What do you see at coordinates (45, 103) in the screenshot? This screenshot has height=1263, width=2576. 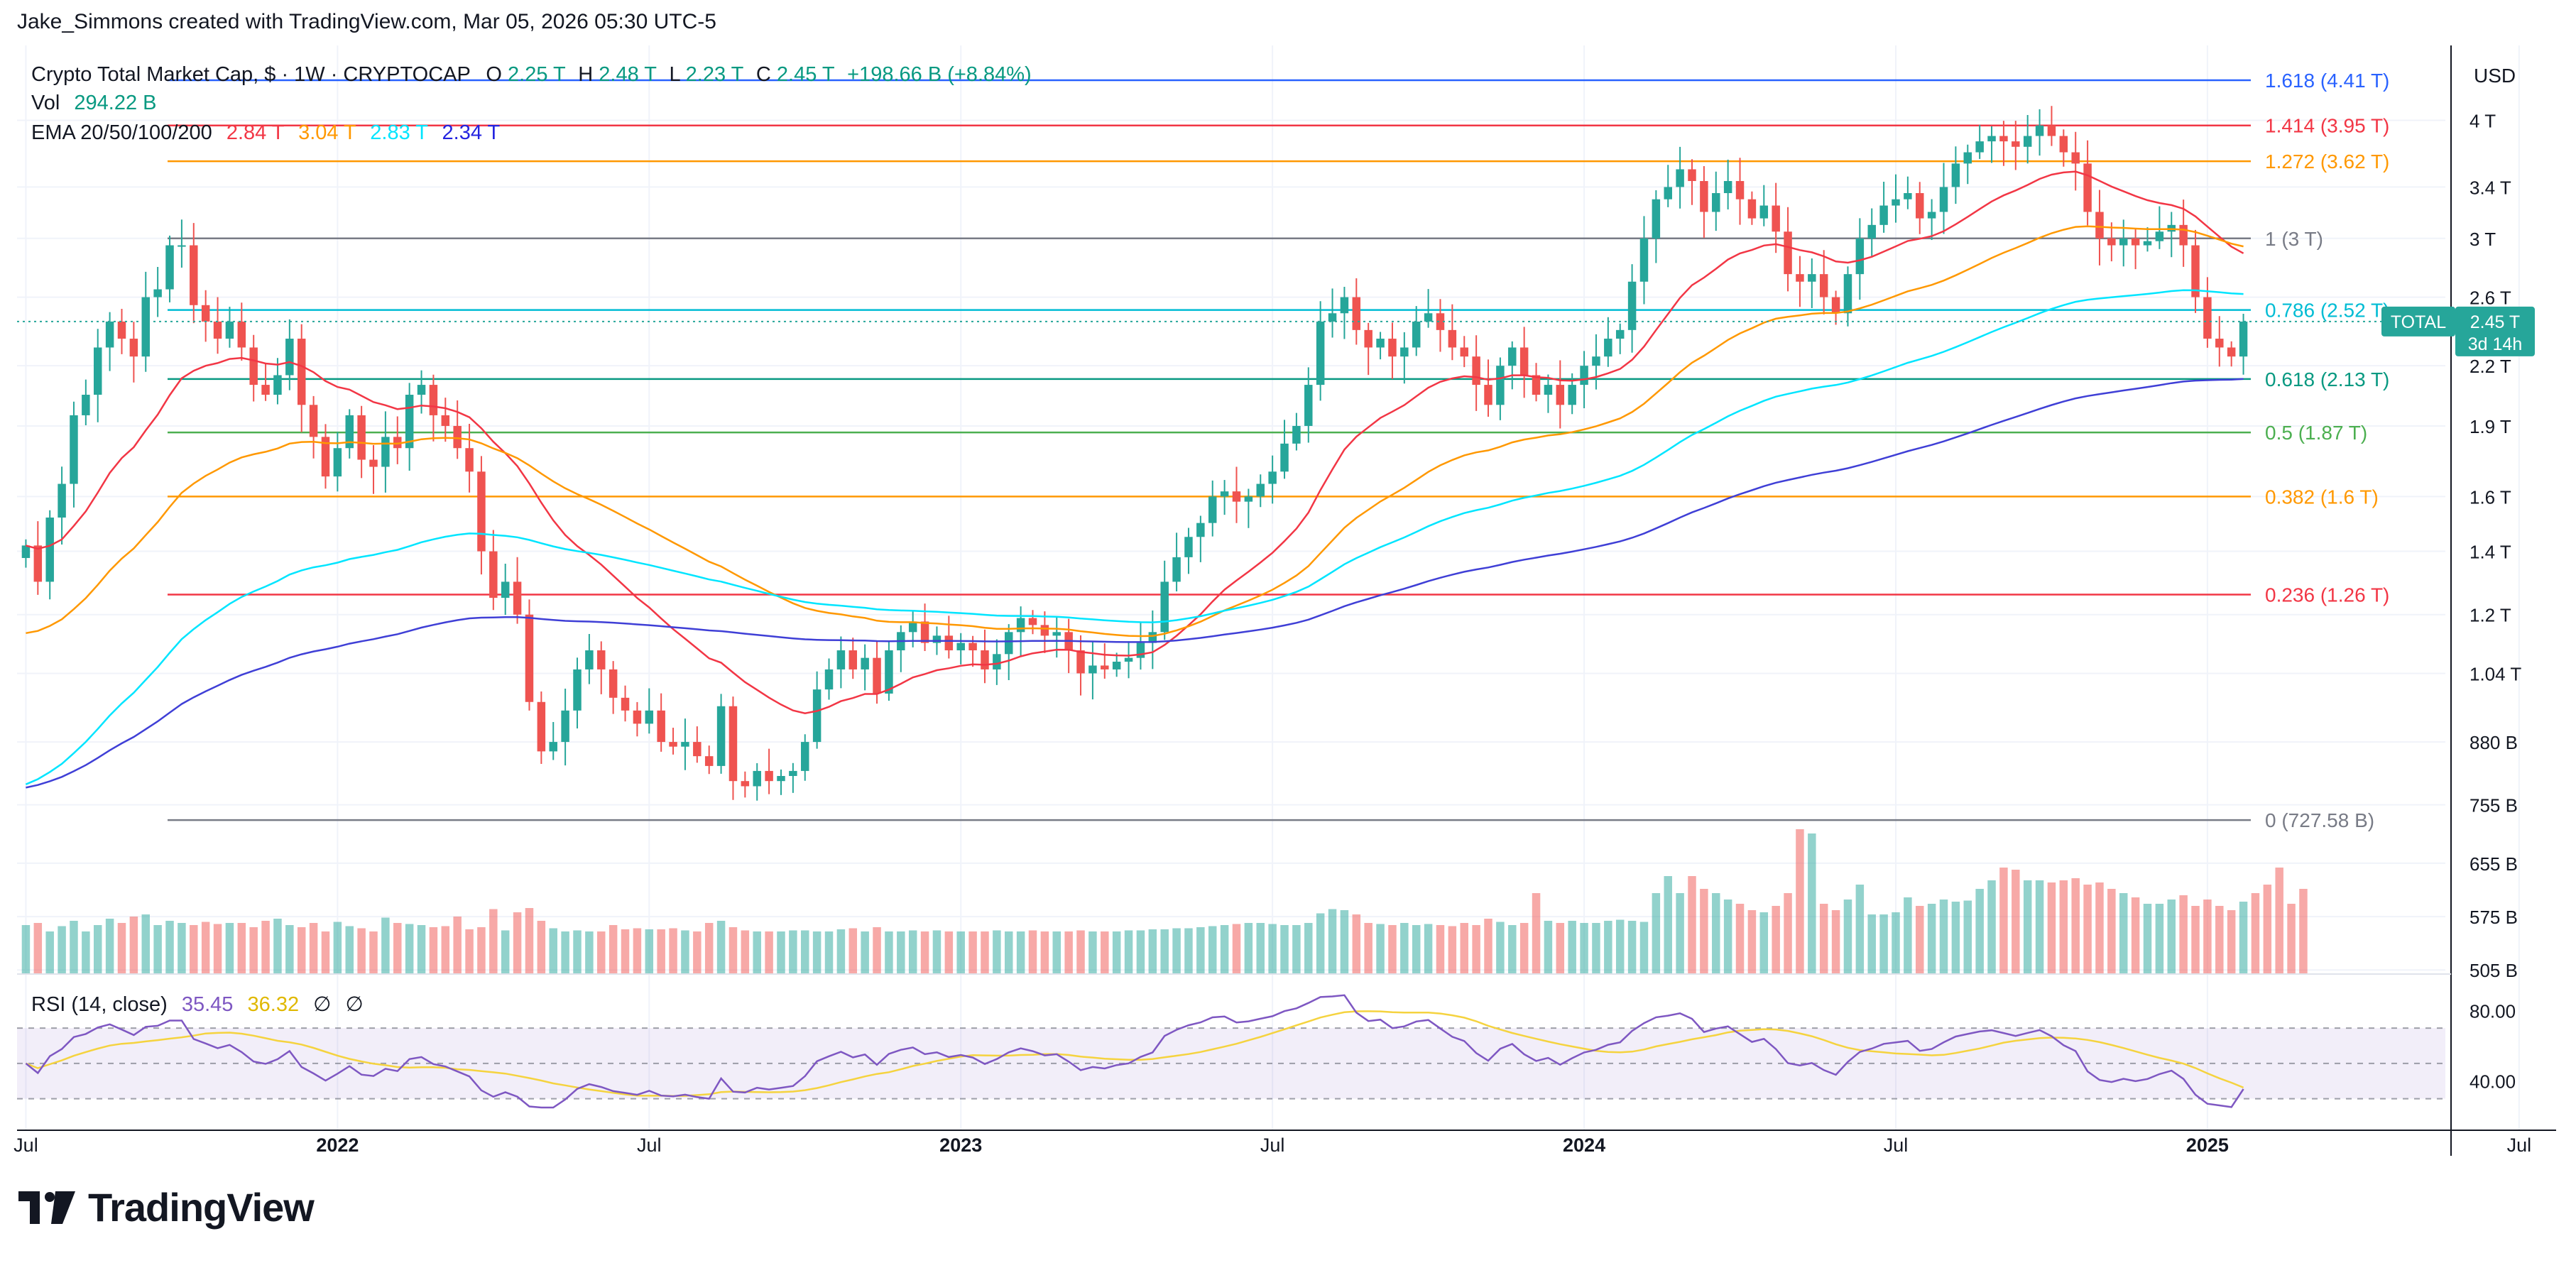 I see `legend-vol-label: Vol` at bounding box center [45, 103].